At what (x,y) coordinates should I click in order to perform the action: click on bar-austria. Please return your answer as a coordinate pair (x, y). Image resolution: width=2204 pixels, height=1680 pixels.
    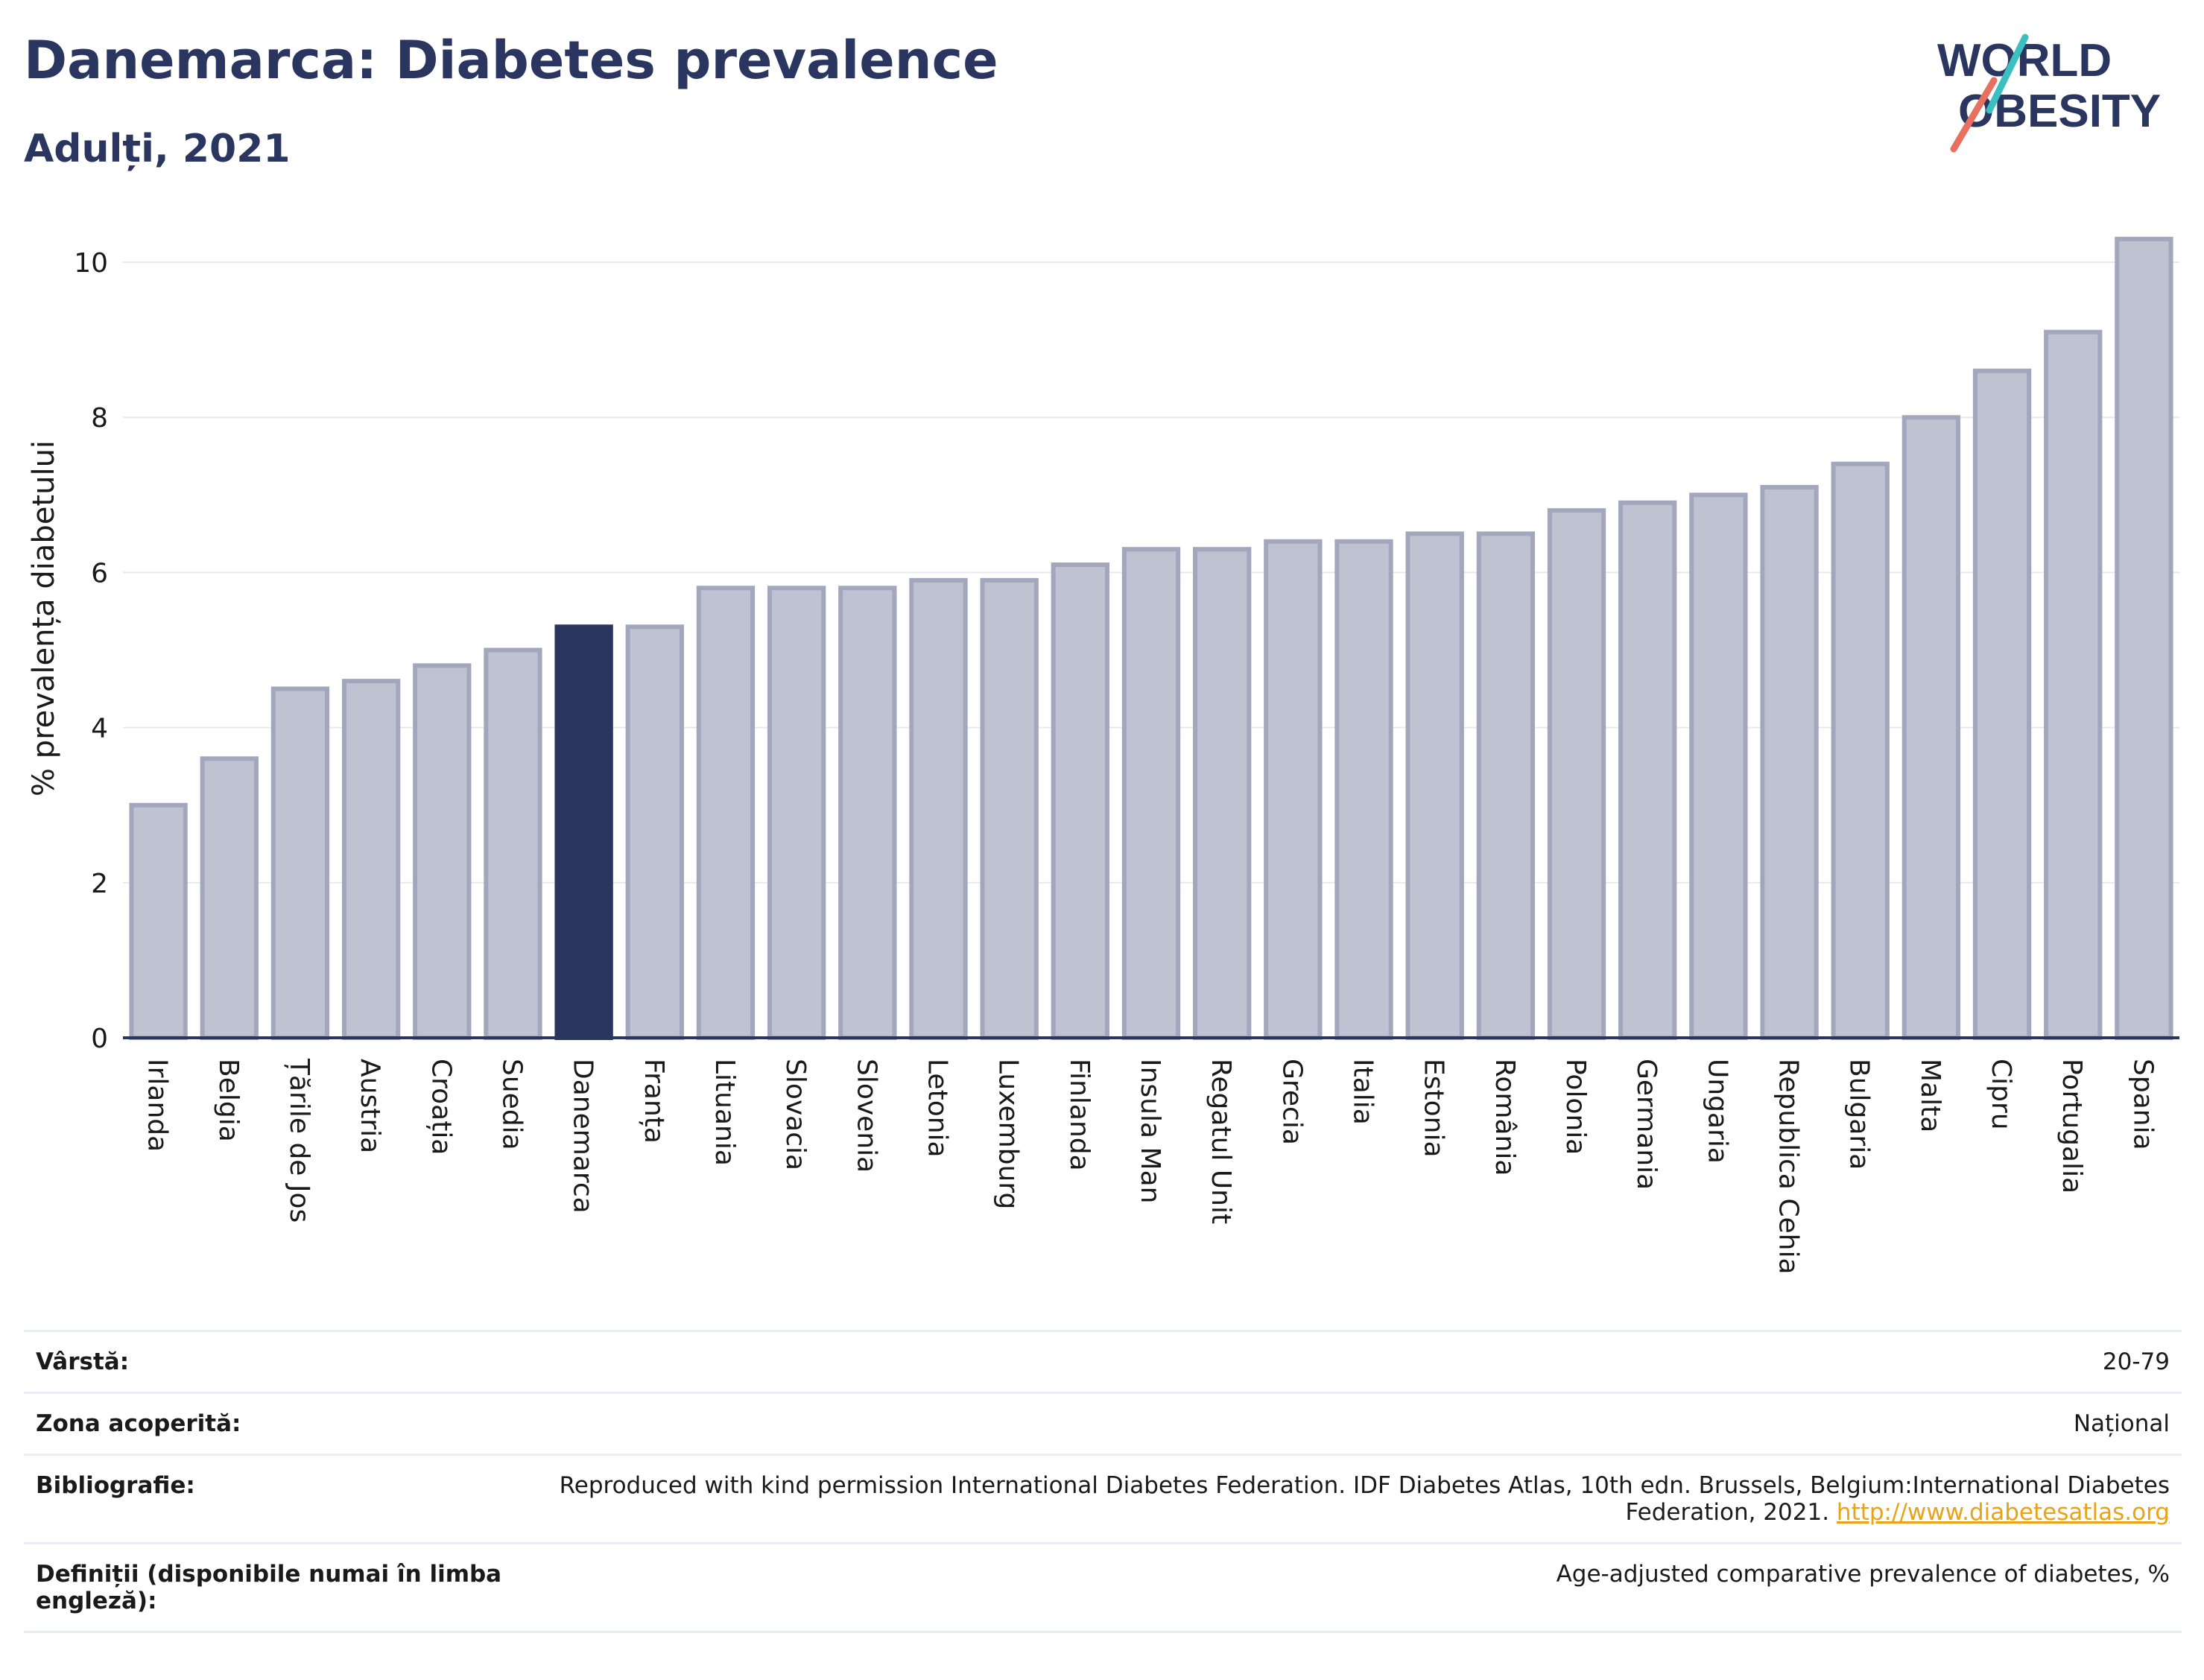
    Looking at the image, I should click on (371, 860).